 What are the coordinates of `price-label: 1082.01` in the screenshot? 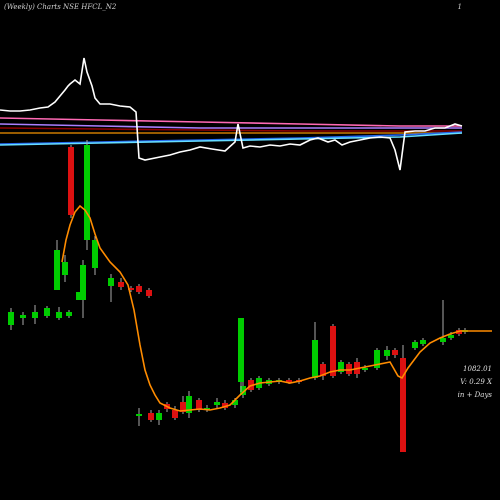 It's located at (477, 369).